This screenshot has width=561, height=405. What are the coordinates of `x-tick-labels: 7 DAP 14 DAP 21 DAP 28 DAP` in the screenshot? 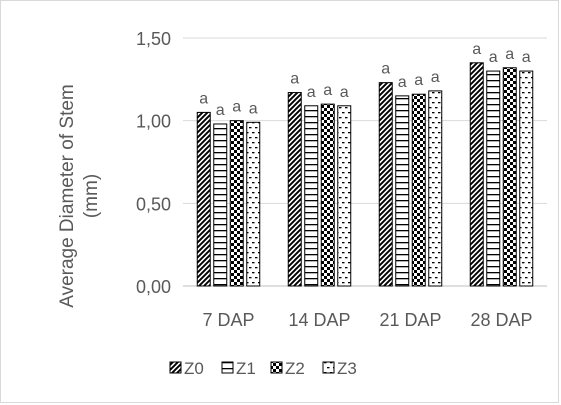 It's located at (367, 320).